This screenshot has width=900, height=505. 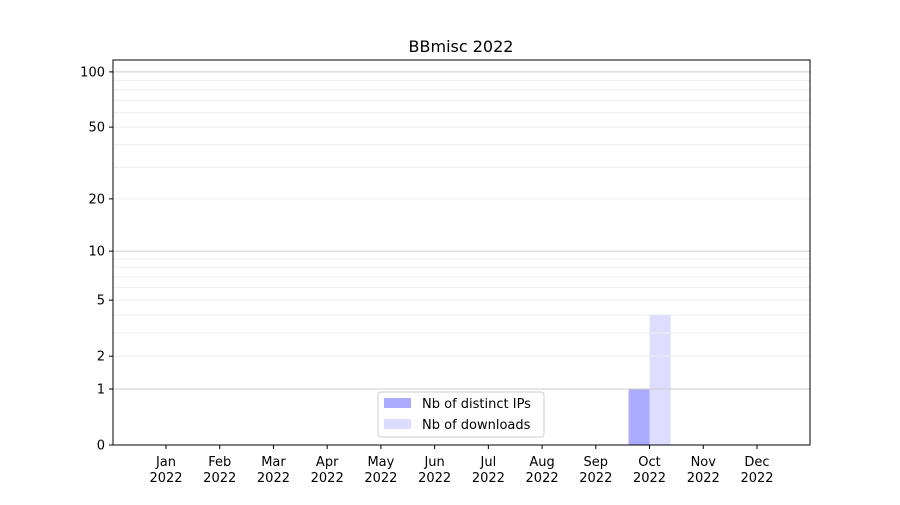 I want to click on x-tick-label: Jun, so click(x=433, y=462).